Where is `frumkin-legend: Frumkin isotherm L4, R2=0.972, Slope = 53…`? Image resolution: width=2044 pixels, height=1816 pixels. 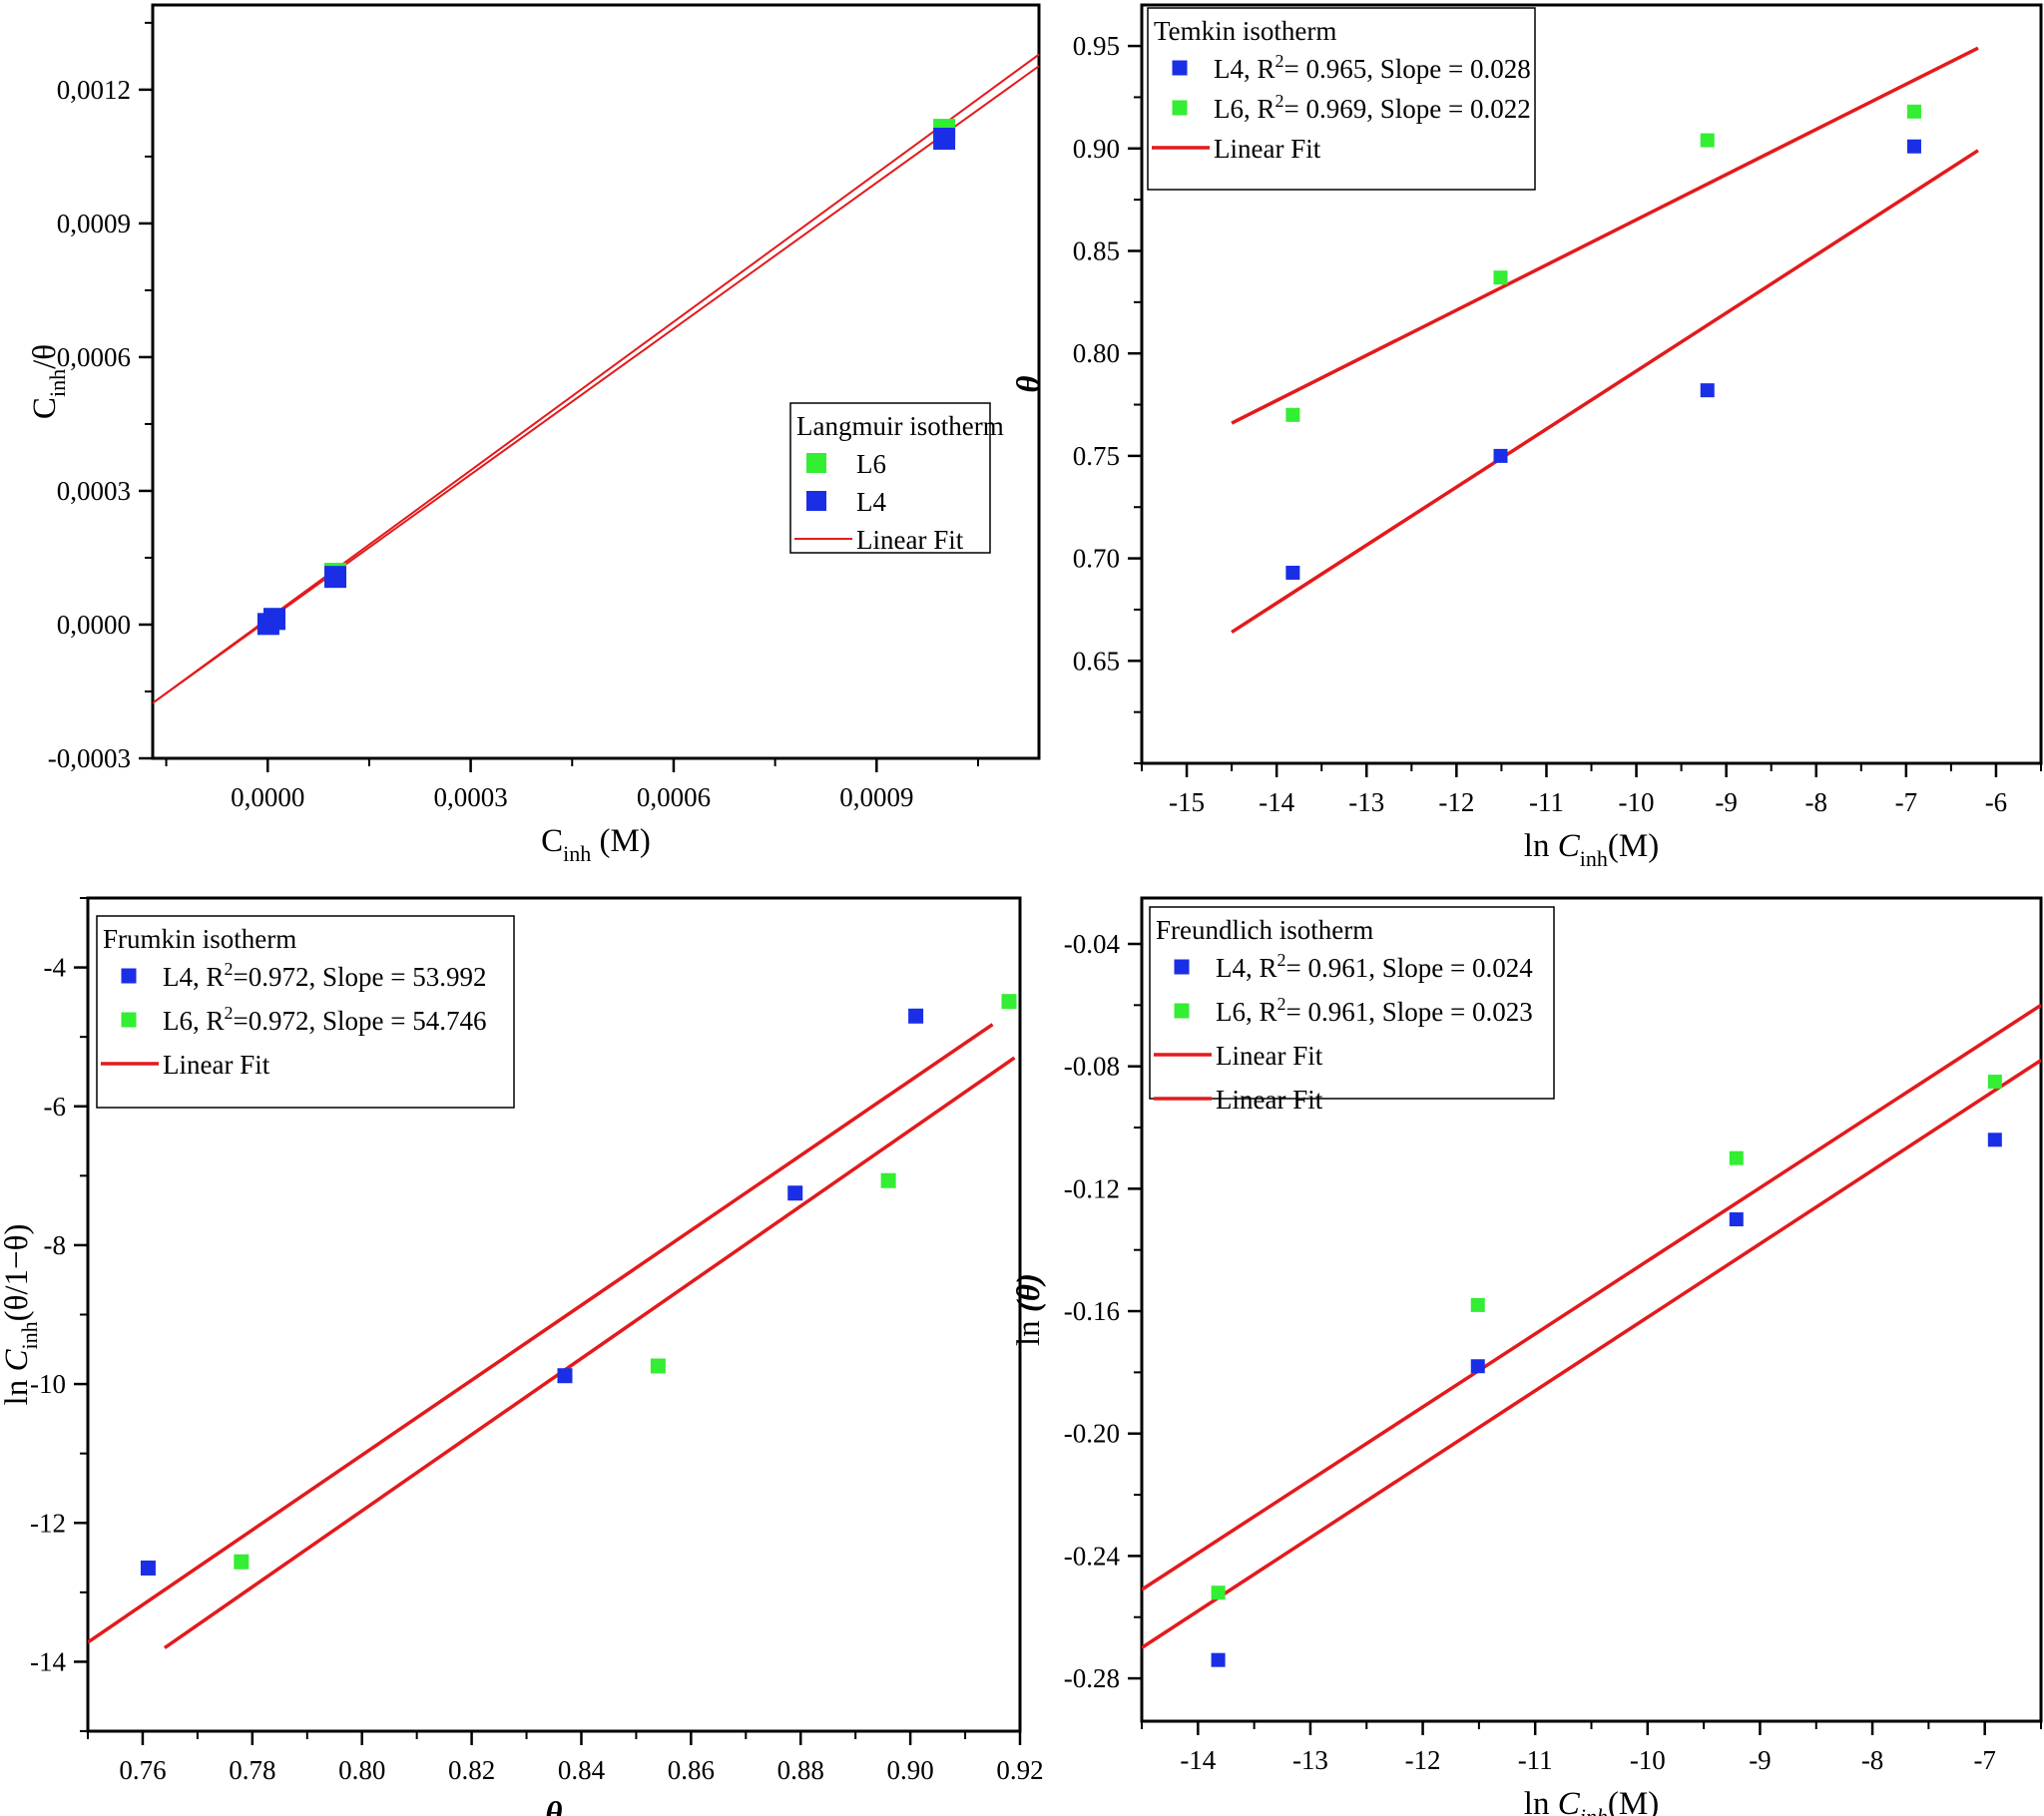 frumkin-legend: Frumkin isotherm L4, R2=0.972, Slope = 53… is located at coordinates (305, 1012).